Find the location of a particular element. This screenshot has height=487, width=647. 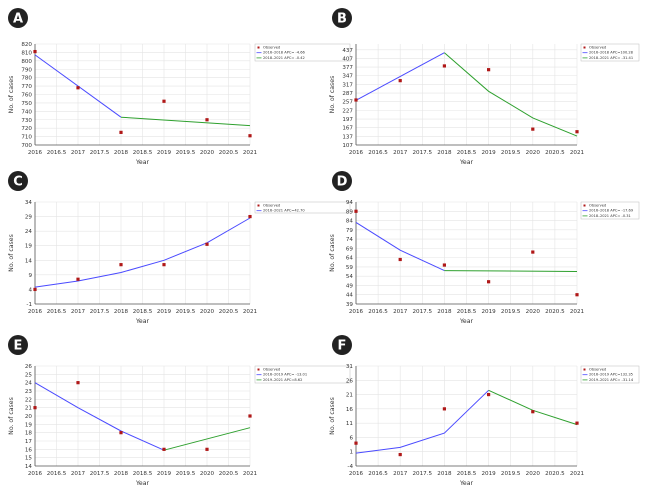

y-tick-label: 94 is located at coordinates (350, 203).